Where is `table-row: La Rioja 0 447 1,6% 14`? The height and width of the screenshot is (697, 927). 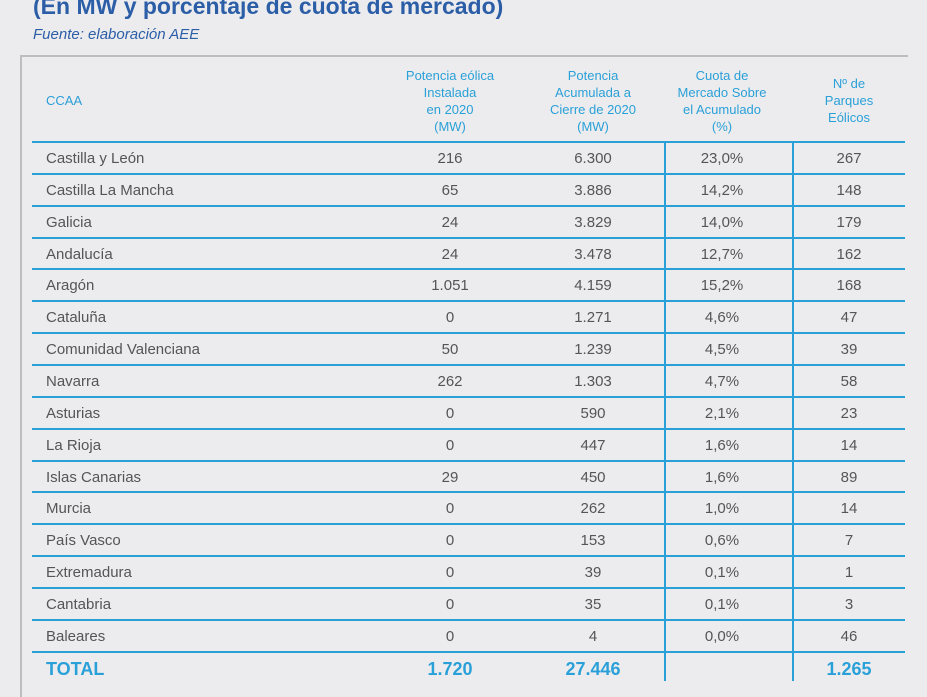
table-row: La Rioja 0 447 1,6% 14 is located at coordinates (468, 444).